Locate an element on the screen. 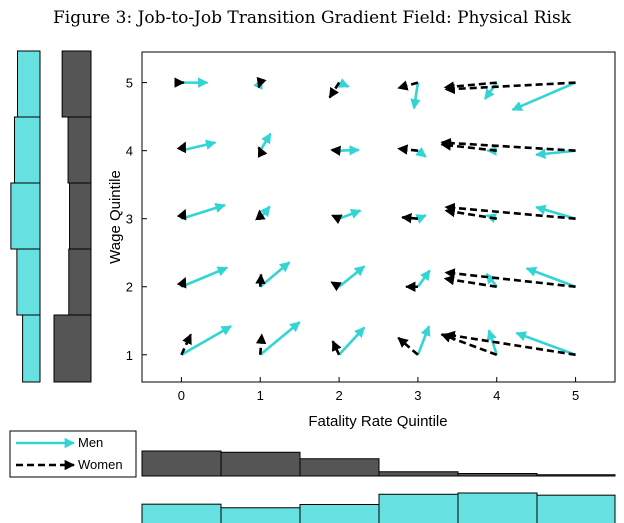 This screenshot has width=624, height=523. y-tick-label: 2 is located at coordinates (129, 287).